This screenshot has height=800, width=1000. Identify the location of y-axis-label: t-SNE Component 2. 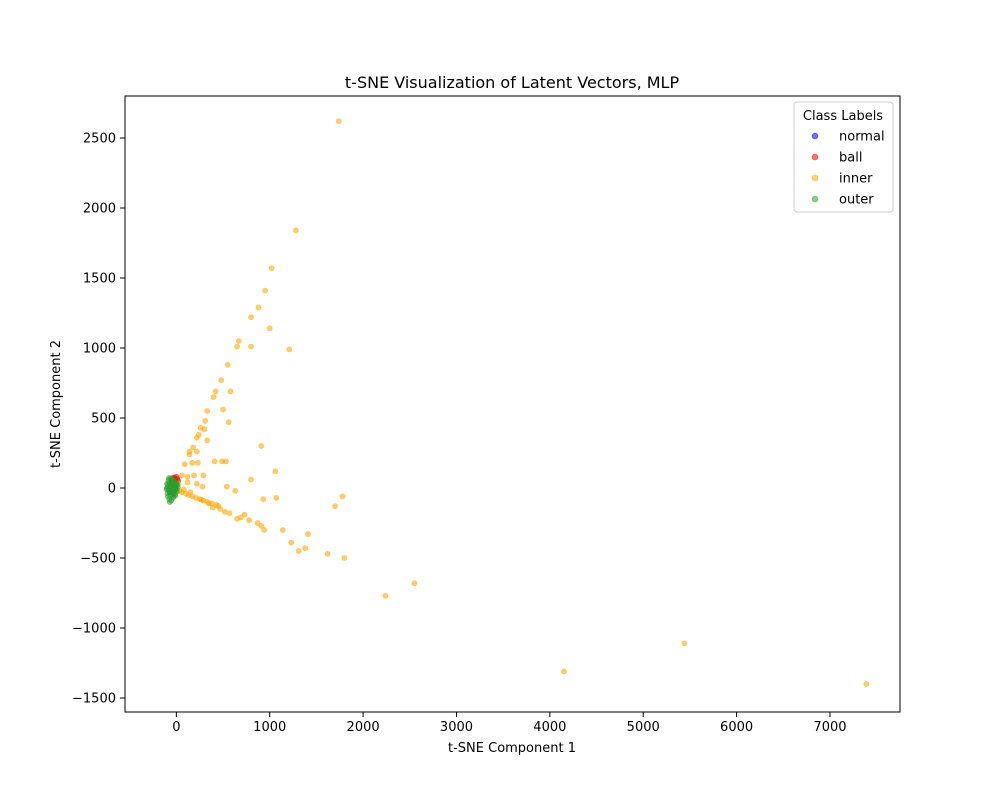
(56, 404).